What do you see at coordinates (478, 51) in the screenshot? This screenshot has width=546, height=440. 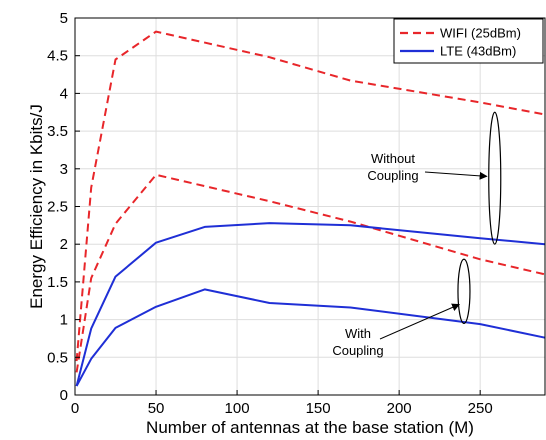 I see `legend-label-lte: LTE (43dBm)` at bounding box center [478, 51].